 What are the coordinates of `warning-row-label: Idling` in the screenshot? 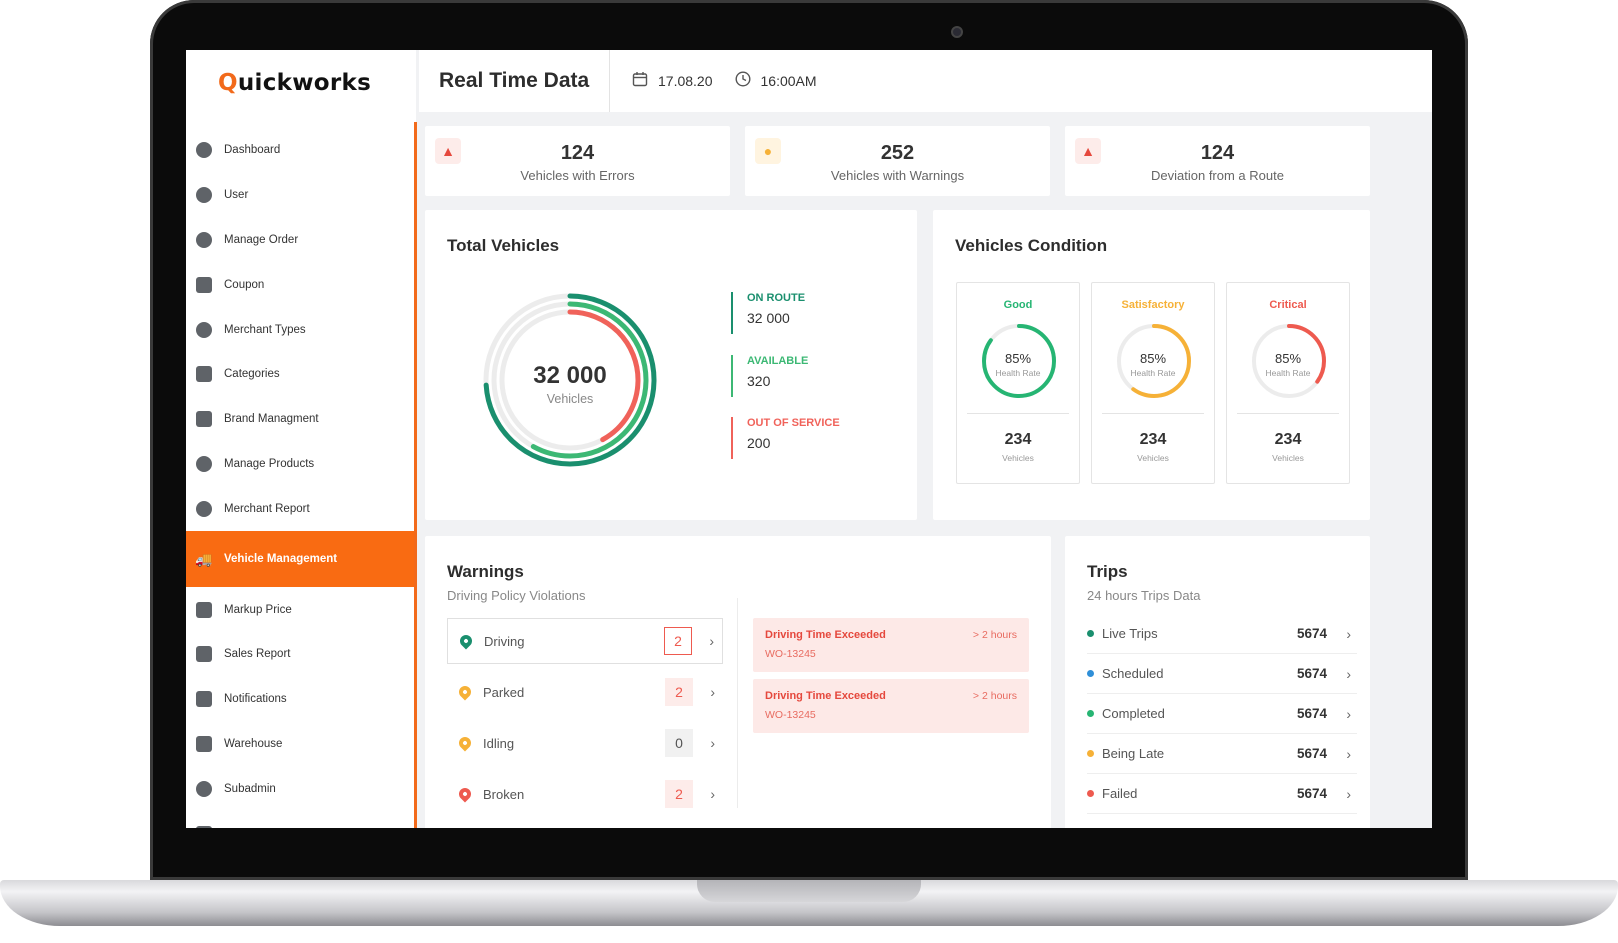 It's located at (499, 743).